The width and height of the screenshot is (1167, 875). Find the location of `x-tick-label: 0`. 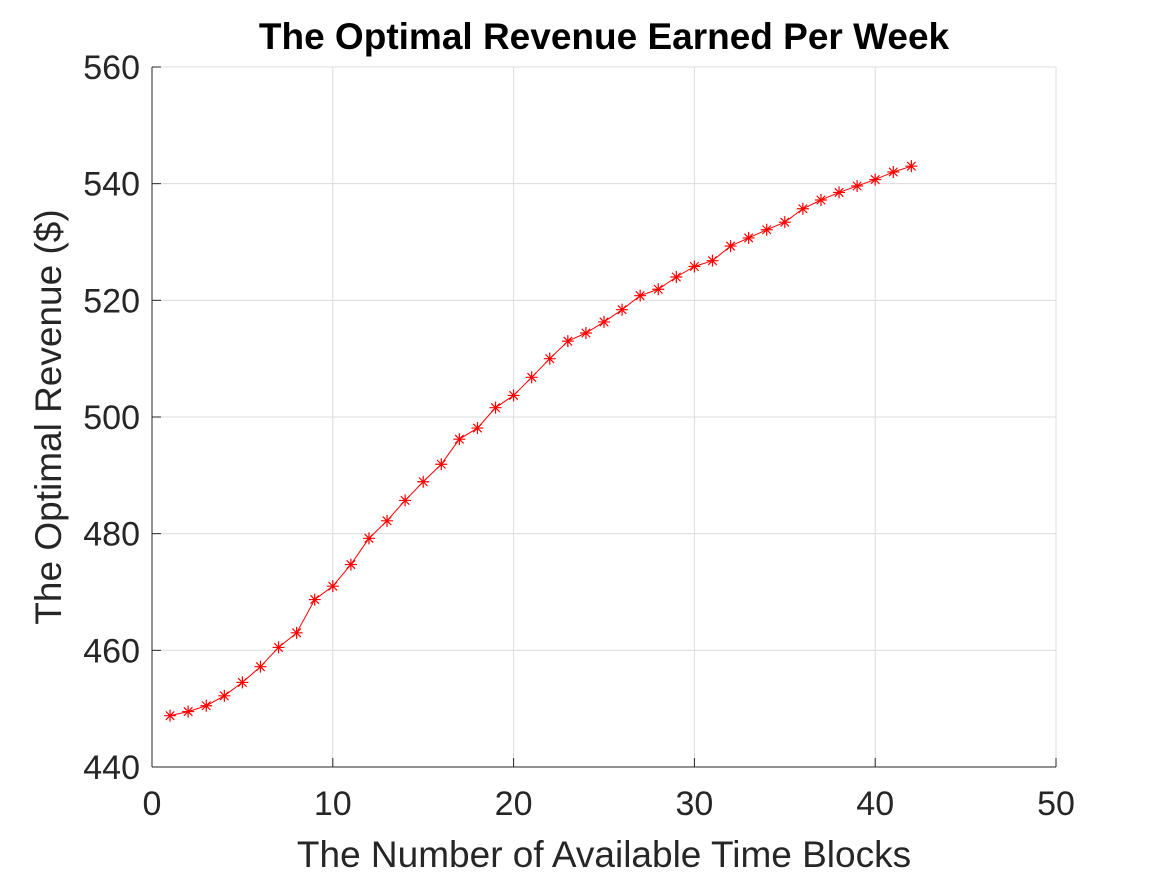

x-tick-label: 0 is located at coordinates (152, 804).